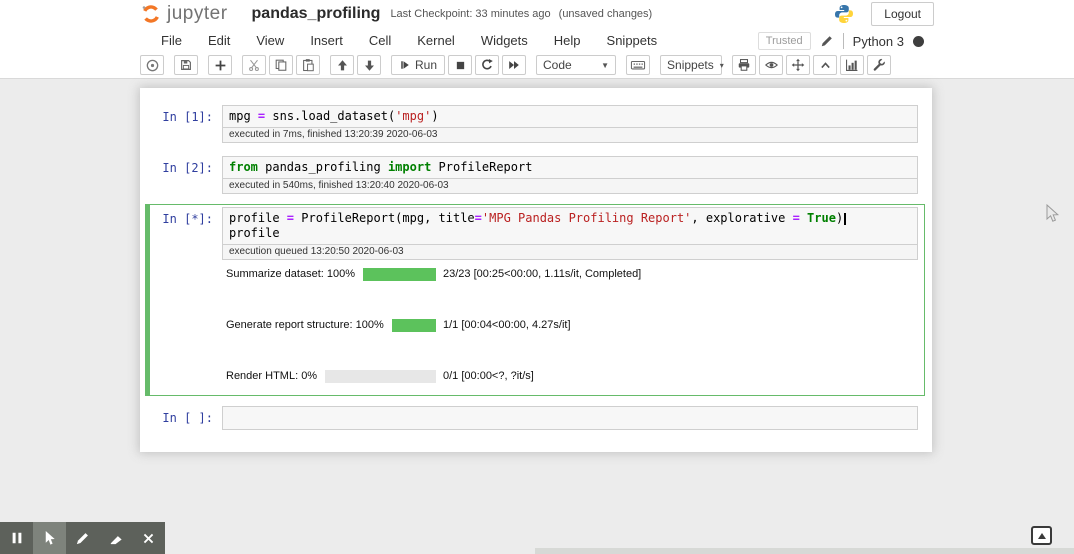 This screenshot has height=554, width=1074. I want to click on add-cell-icon, so click(220, 65).